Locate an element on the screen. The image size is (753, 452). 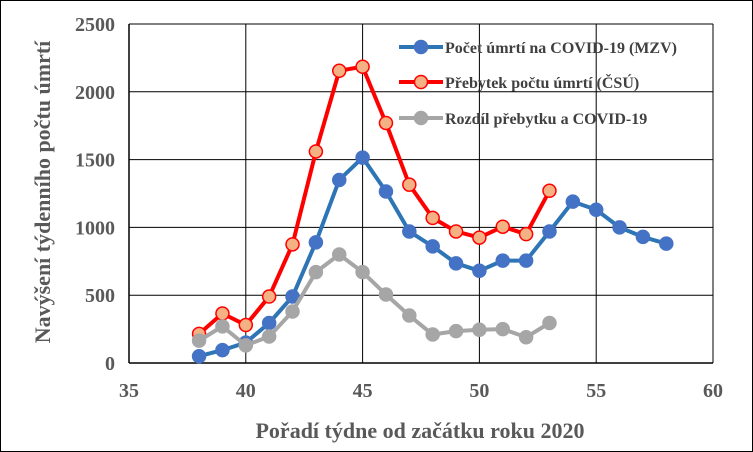
legend-label: Přebytek počtu úmrtí (ČSÚ) is located at coordinates (542, 82).